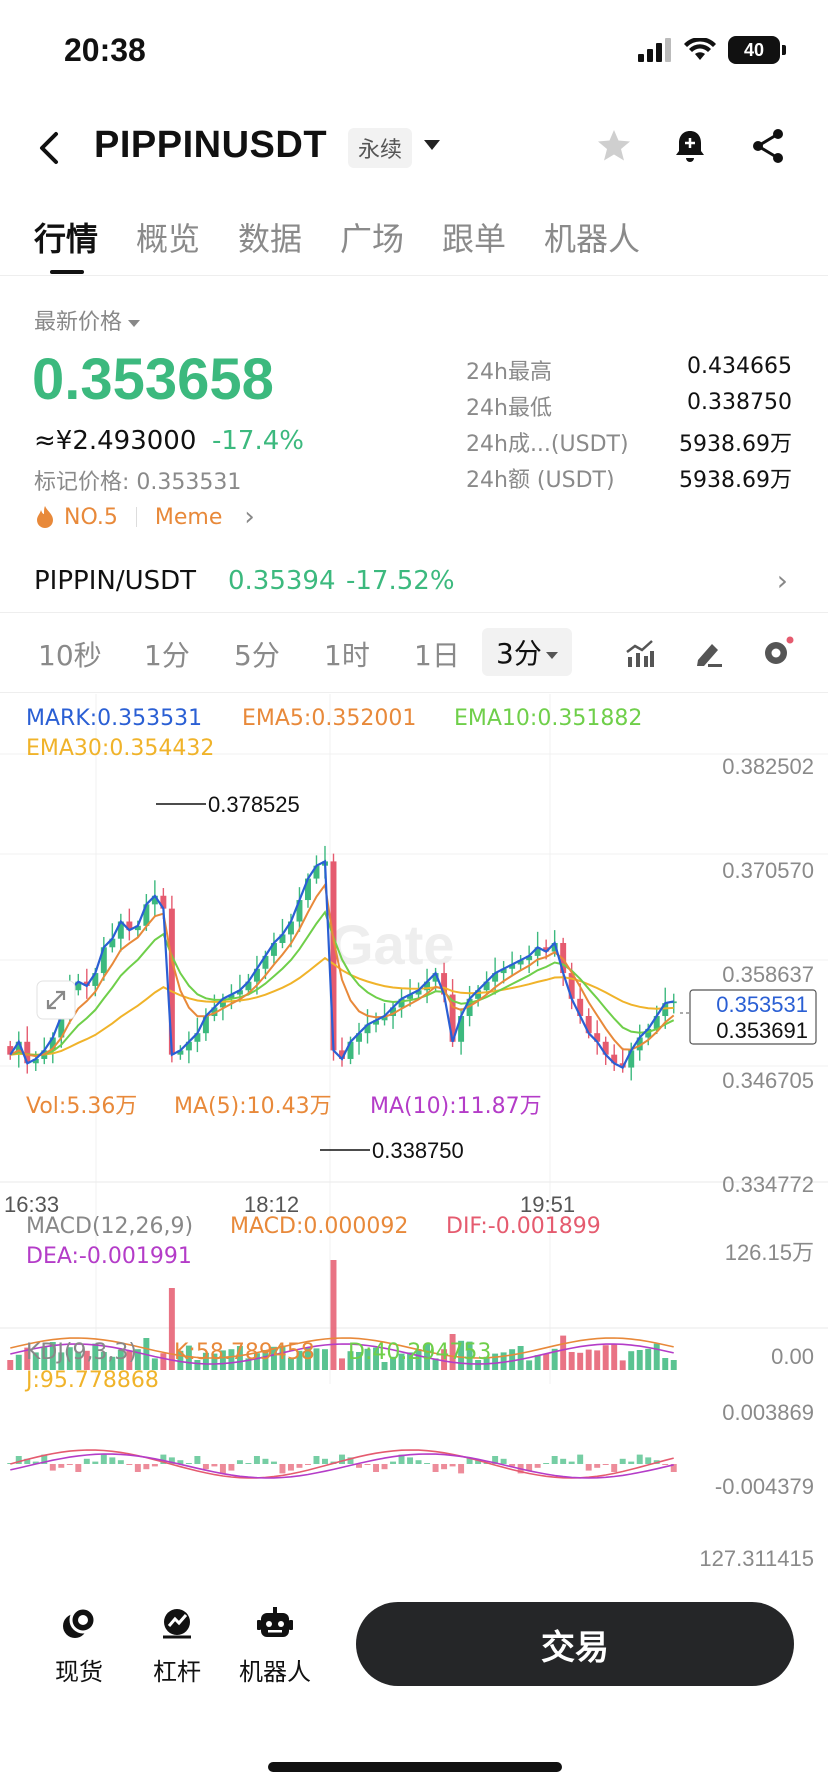 This screenshot has height=1792, width=828. Describe the element at coordinates (168, 239) in the screenshot. I see `tab-overview: 概览` at that location.